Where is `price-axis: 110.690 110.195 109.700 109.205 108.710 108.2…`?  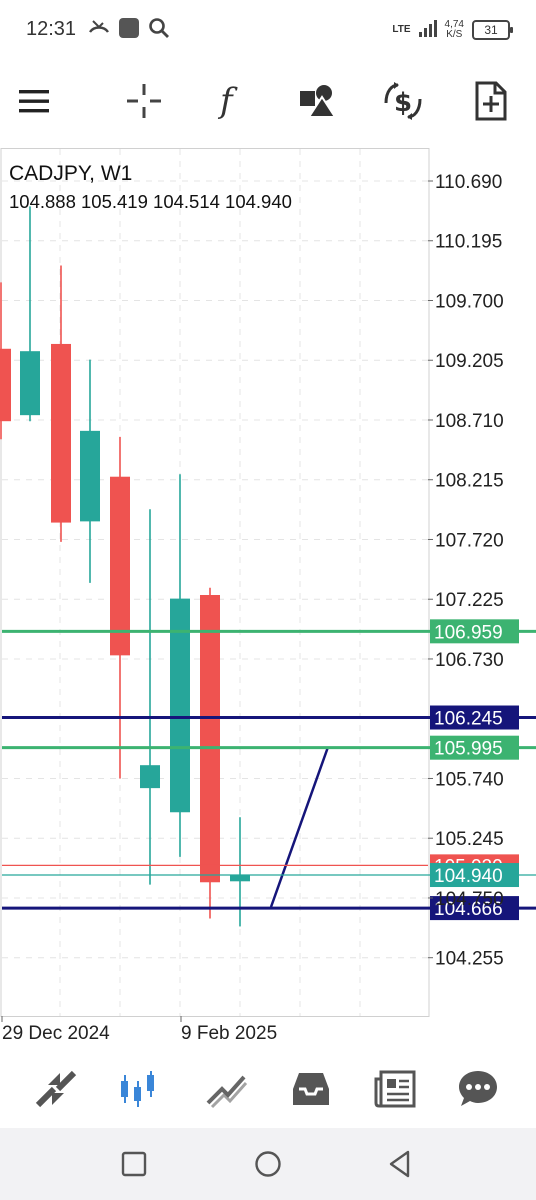 price-axis: 110.690 110.195 109.700 109.205 108.710 108.2… is located at coordinates (466, 571).